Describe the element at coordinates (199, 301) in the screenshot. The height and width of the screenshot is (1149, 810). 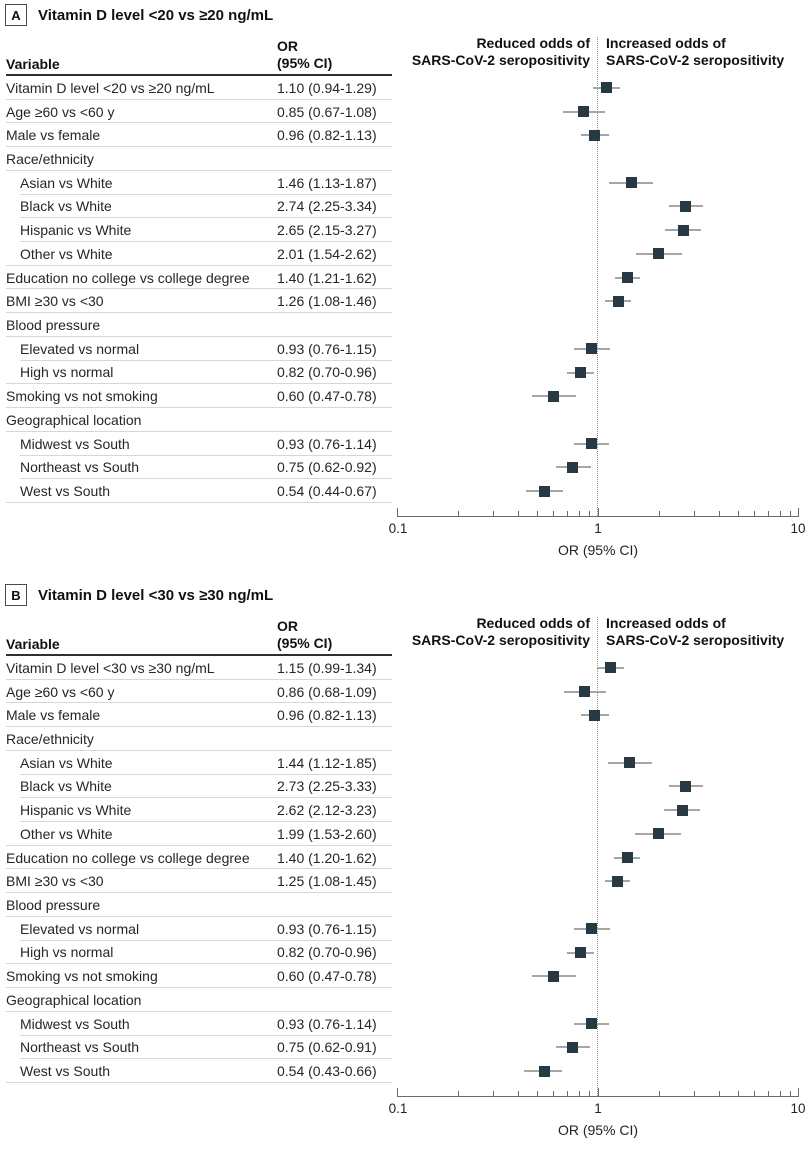
I see `table-row: BMI ≥30 vs <30 1.26 (1.08-1.46)` at that location.